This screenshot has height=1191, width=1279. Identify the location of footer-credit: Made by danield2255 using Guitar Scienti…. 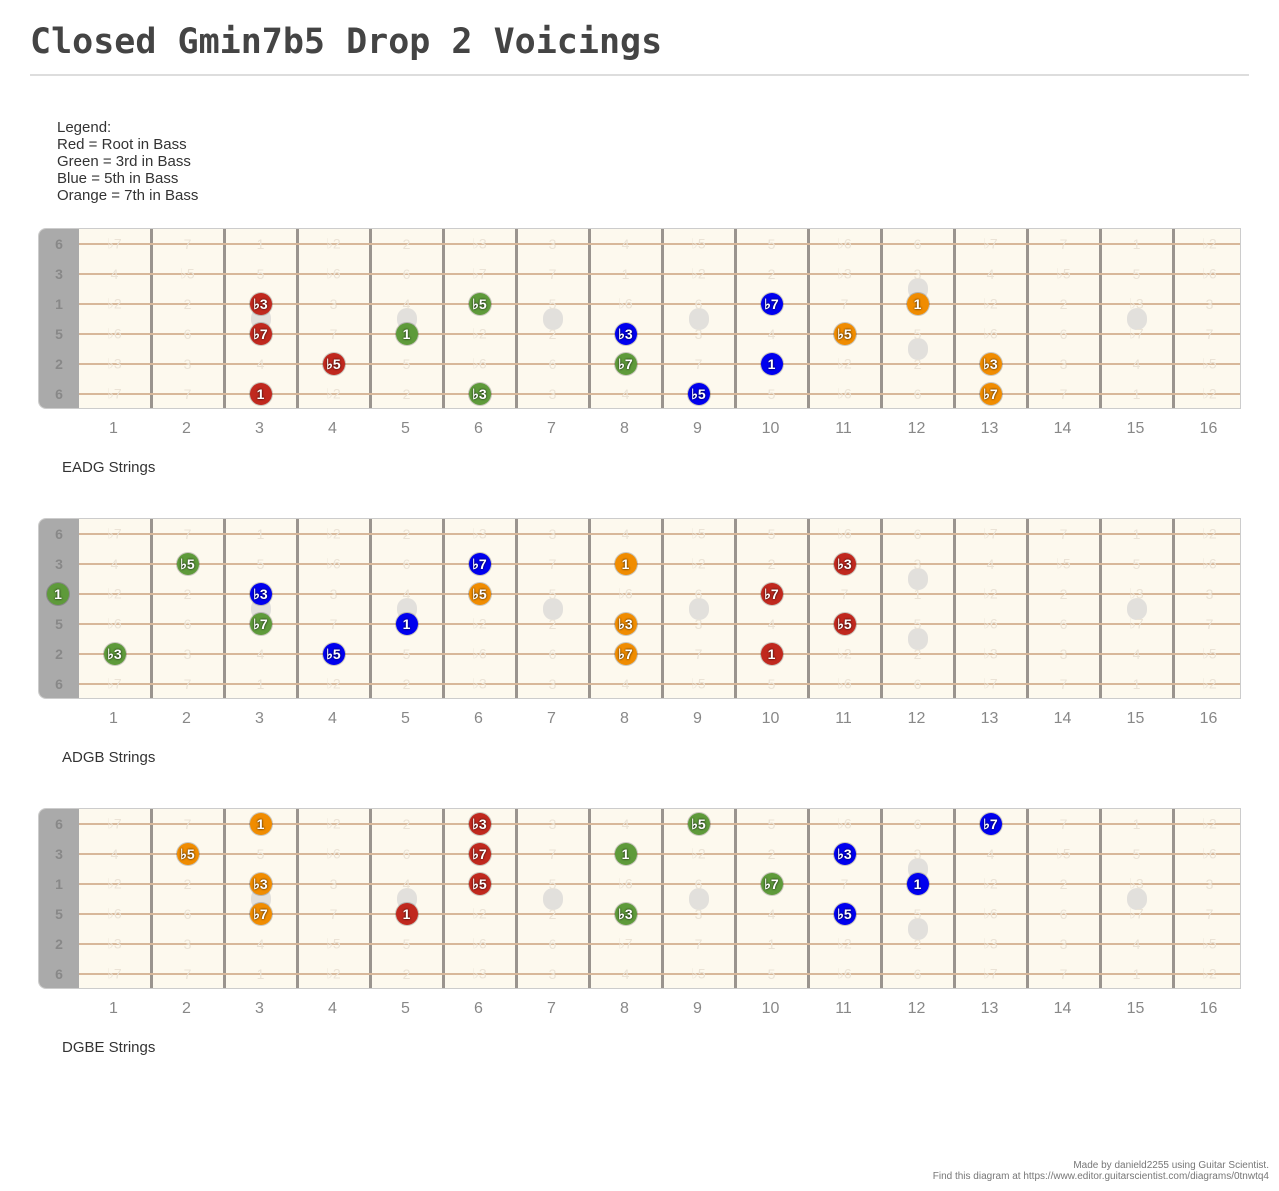
(1171, 1165).